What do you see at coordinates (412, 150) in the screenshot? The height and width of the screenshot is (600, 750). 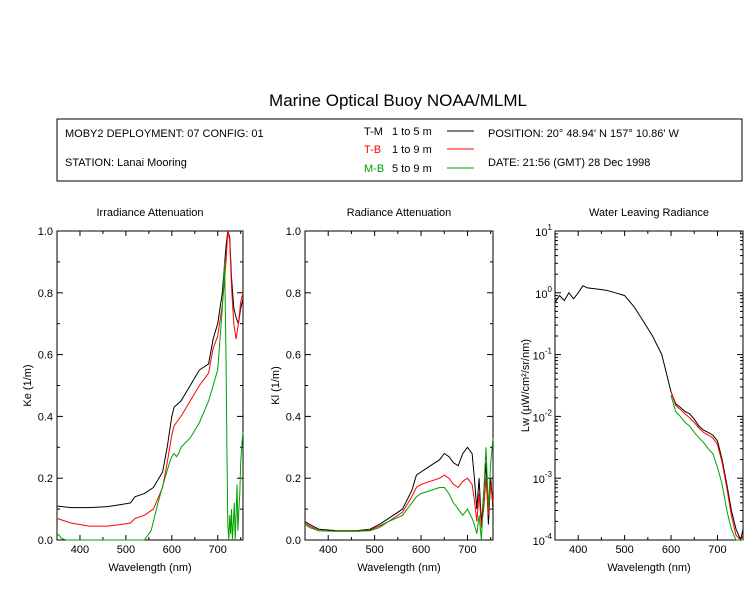 I see `legend-range-1: 1 to 9 m` at bounding box center [412, 150].